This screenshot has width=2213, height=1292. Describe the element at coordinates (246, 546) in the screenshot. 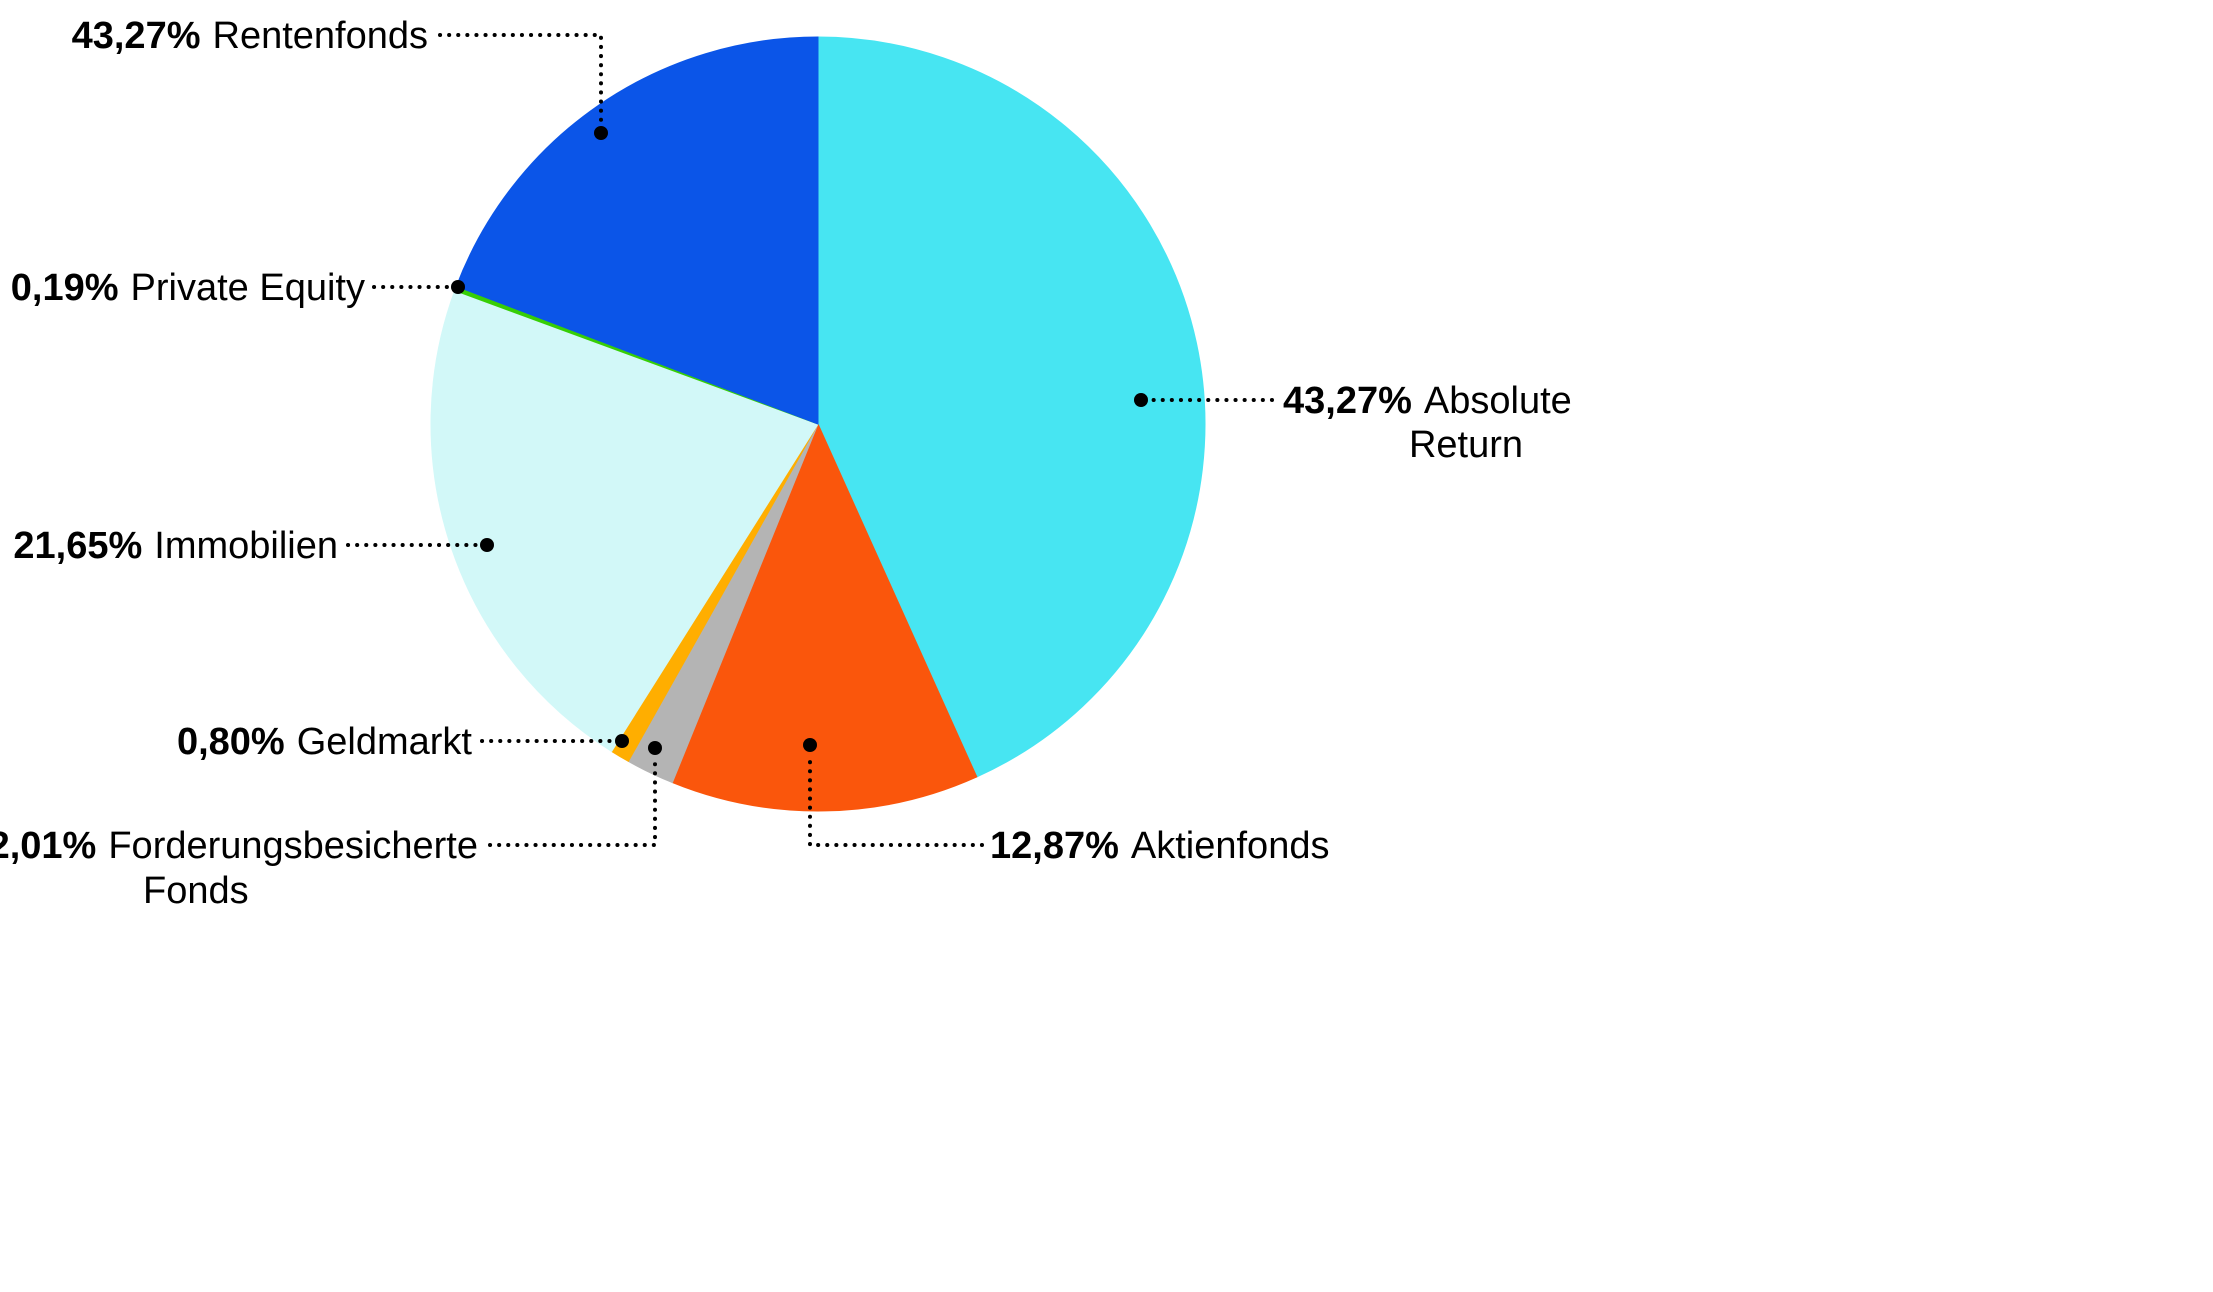

I see `label-immobilien-name: Immobilien` at that location.